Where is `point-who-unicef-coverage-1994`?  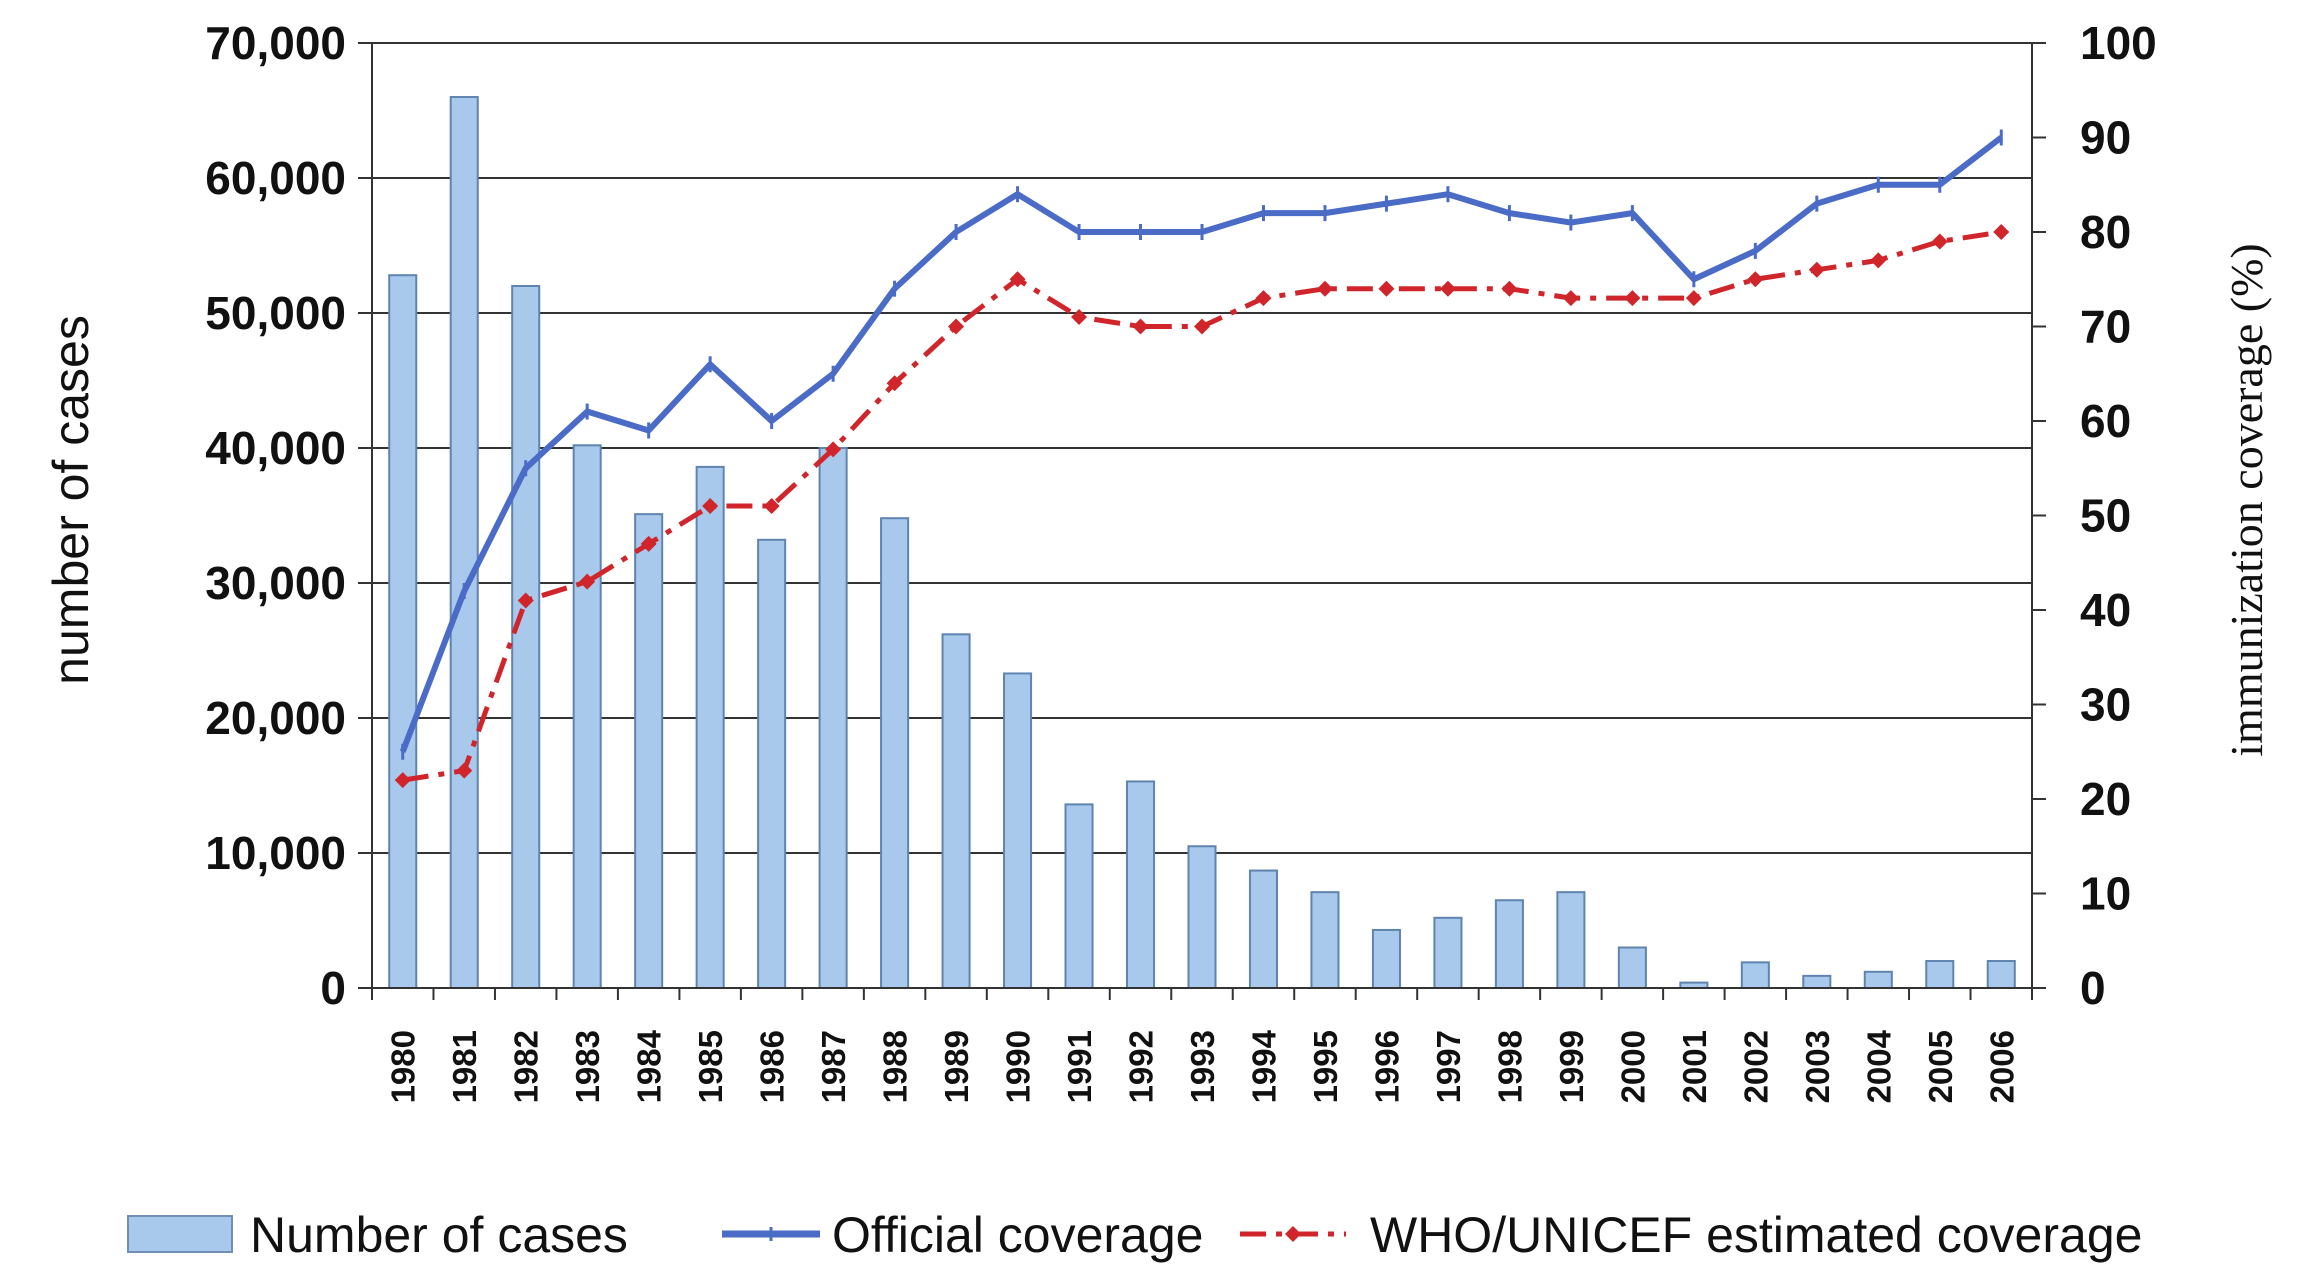 point-who-unicef-coverage-1994 is located at coordinates (1263, 298).